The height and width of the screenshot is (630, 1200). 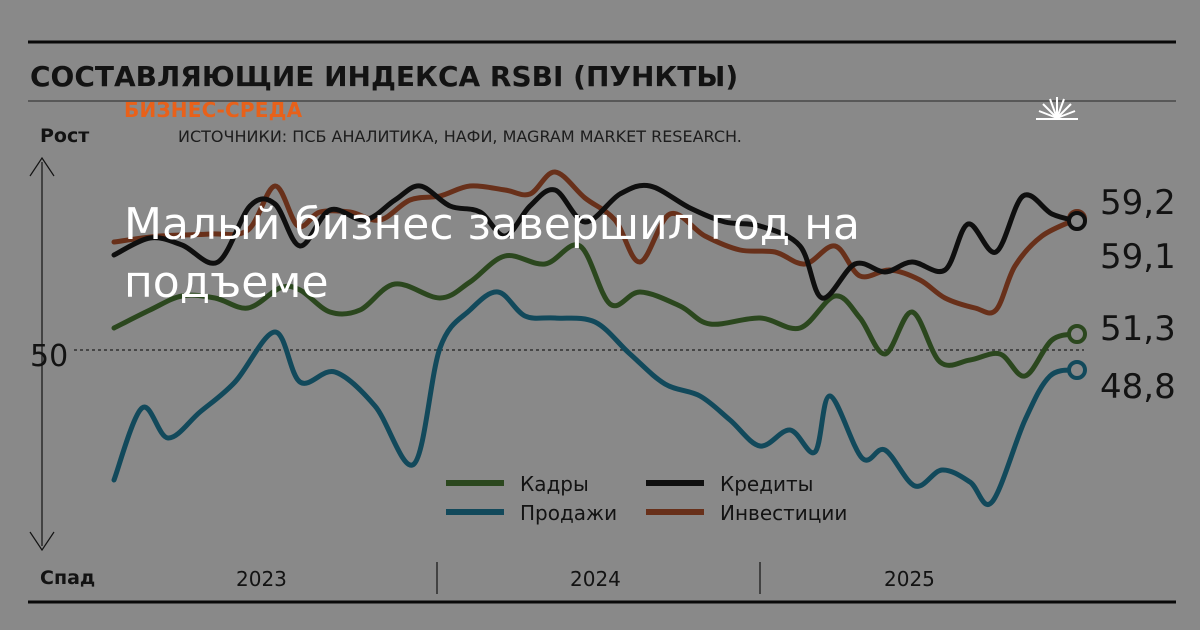 I want to click on legend-label-prodazhi: Продажи, so click(x=568, y=513).